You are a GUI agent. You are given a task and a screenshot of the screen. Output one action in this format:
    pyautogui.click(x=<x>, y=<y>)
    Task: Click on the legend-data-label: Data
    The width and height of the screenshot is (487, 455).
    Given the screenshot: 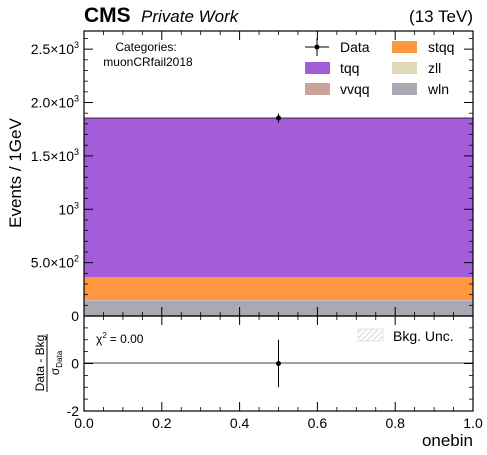 What is the action you would take?
    pyautogui.click(x=355, y=47)
    